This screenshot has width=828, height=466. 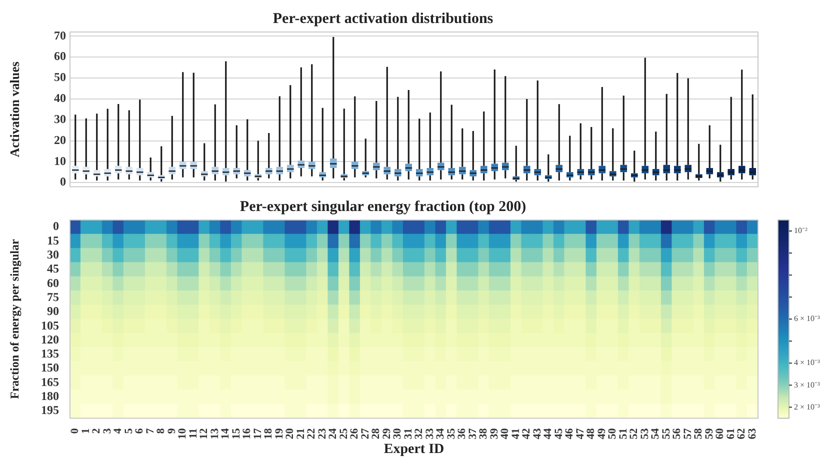 I want to click on x-tick-label: 33, so click(x=430, y=434).